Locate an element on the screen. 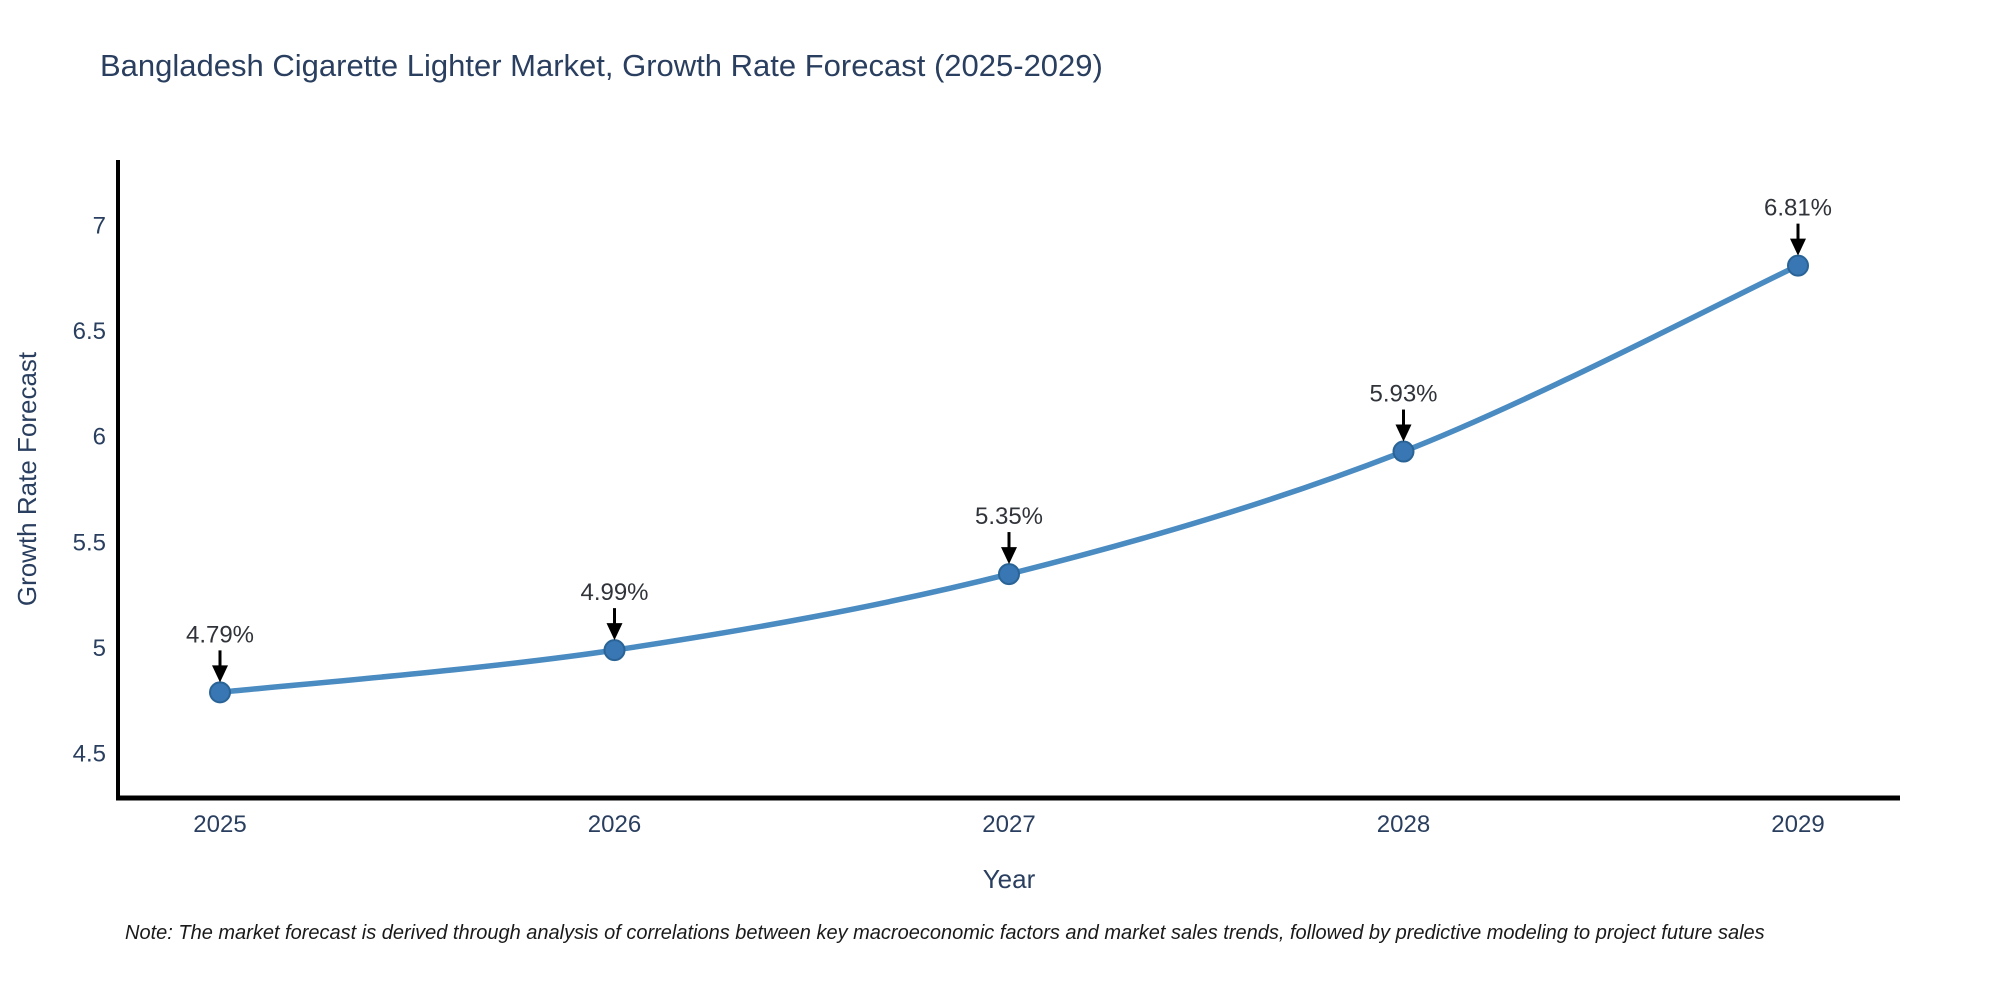  x-tick-label: 2025 is located at coordinates (219, 824).